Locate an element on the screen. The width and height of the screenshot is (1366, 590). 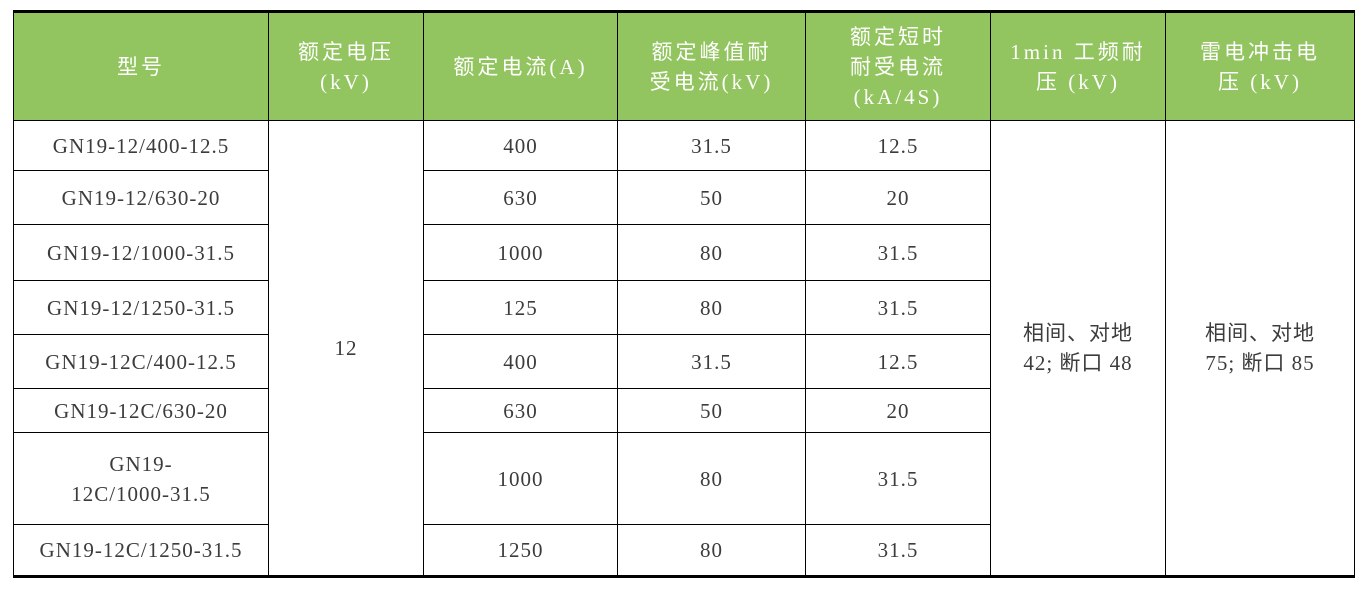
header-lightning-impulse-voltage: 雷电冲击电 压 (kV) is located at coordinates (1260, 66).